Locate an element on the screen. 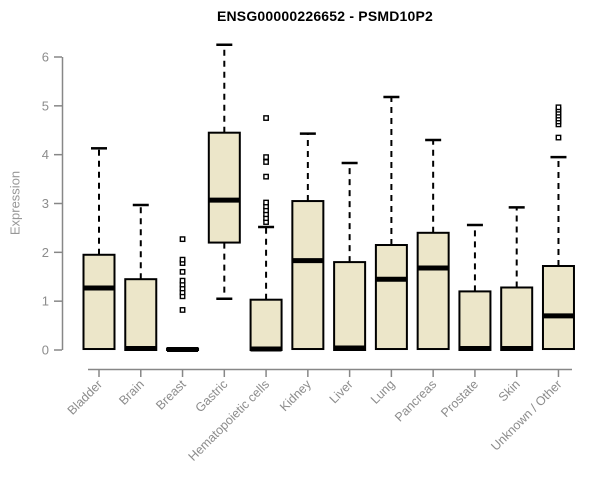 This screenshot has width=600, height=500. y-axis-title: Expression is located at coordinates (15, 203).